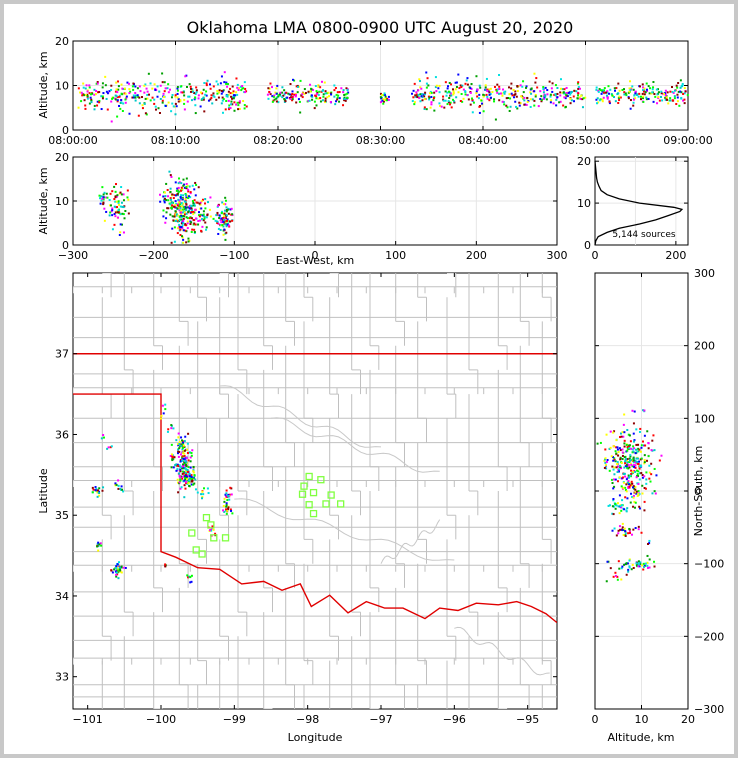  I want to click on lma-station-marker, so click(304, 486).